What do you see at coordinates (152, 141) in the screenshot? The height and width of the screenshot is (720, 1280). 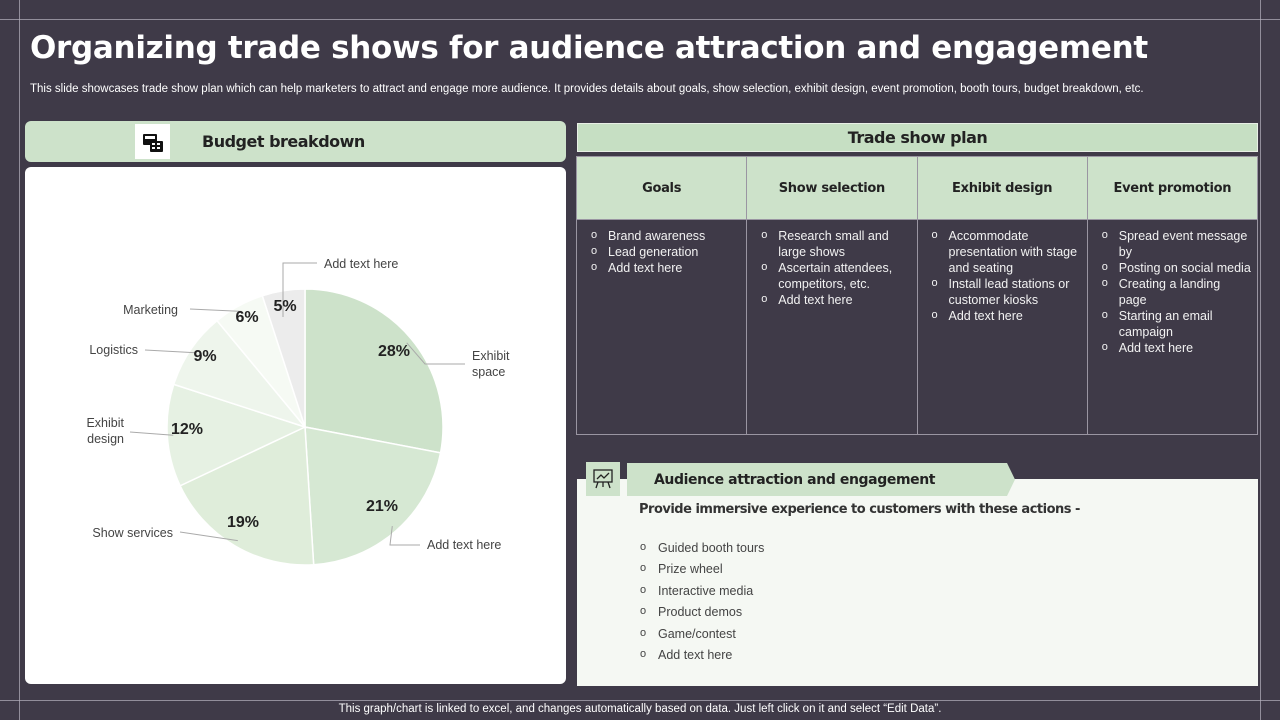 I see `budget-calculator-icon` at bounding box center [152, 141].